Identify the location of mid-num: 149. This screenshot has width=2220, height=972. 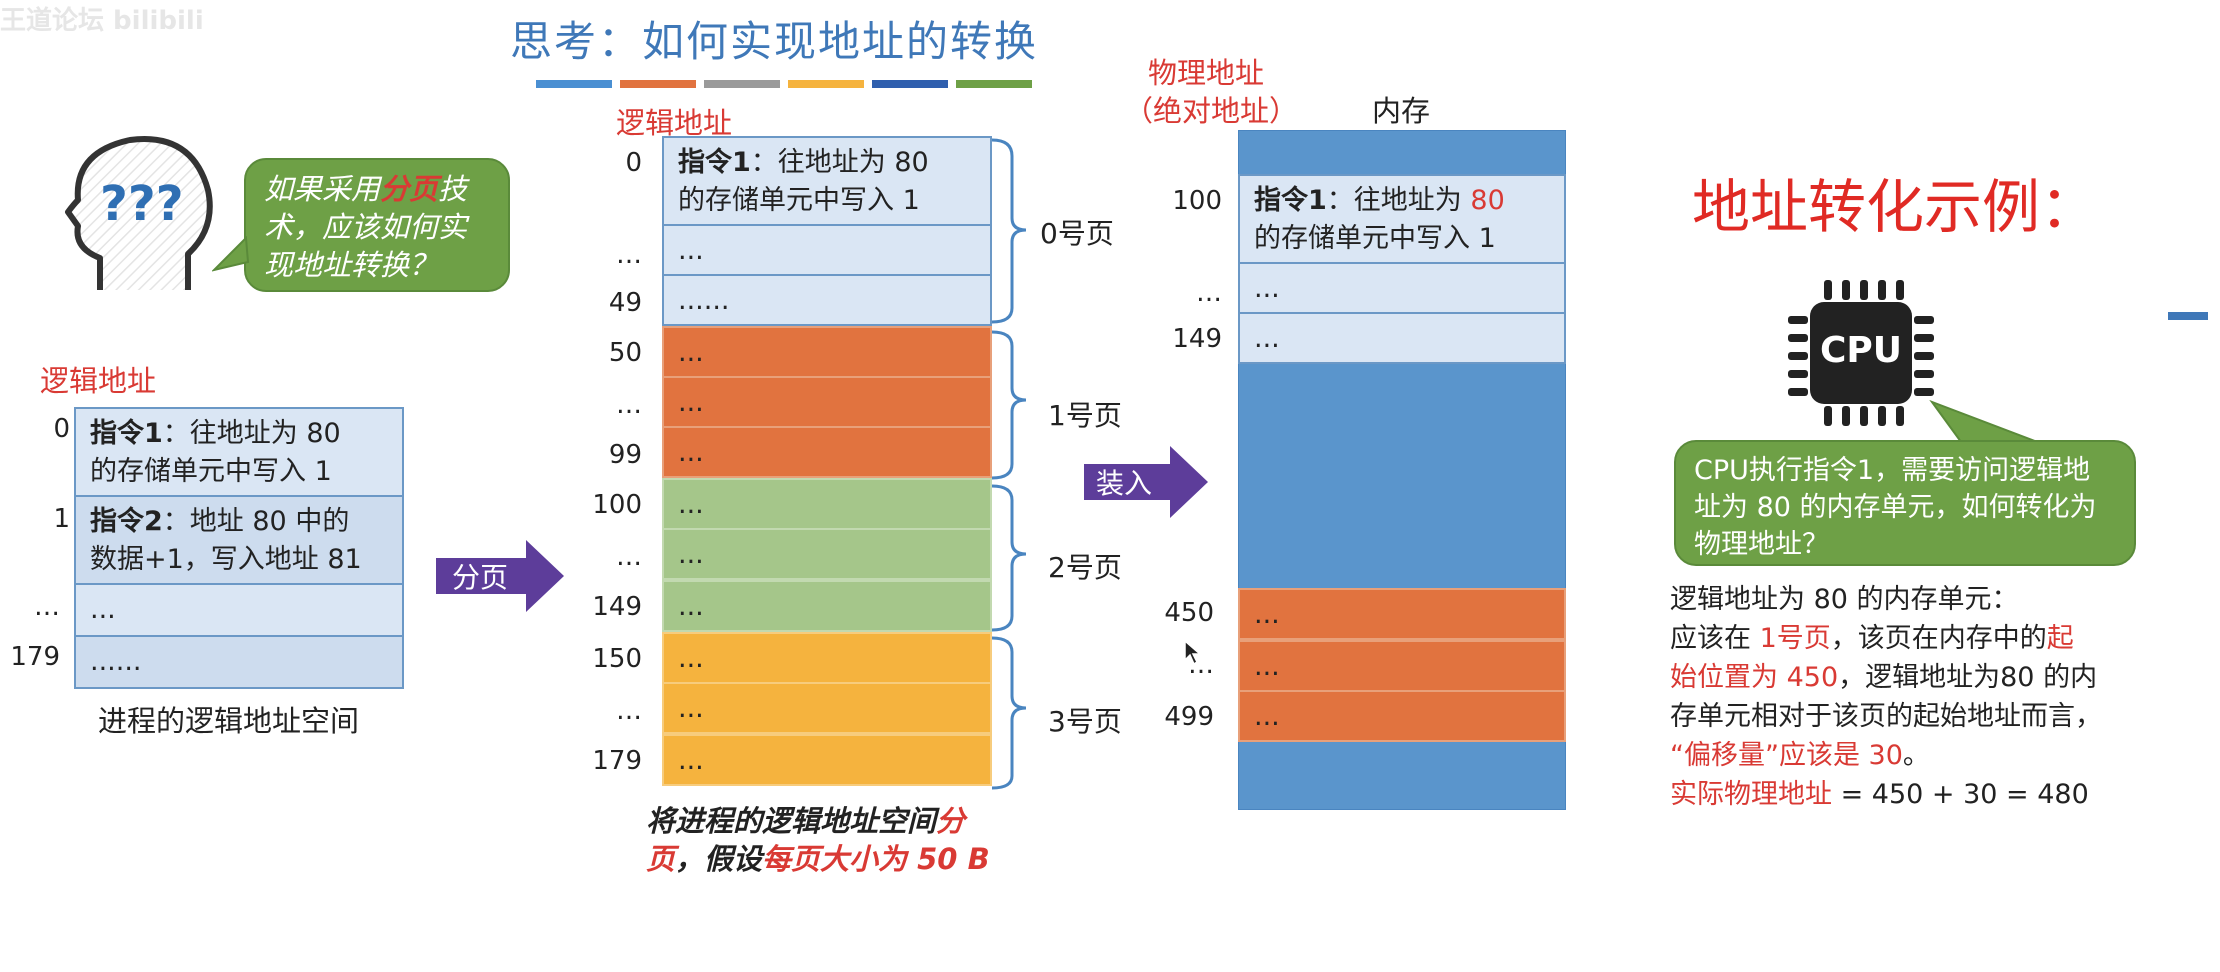
(617, 607).